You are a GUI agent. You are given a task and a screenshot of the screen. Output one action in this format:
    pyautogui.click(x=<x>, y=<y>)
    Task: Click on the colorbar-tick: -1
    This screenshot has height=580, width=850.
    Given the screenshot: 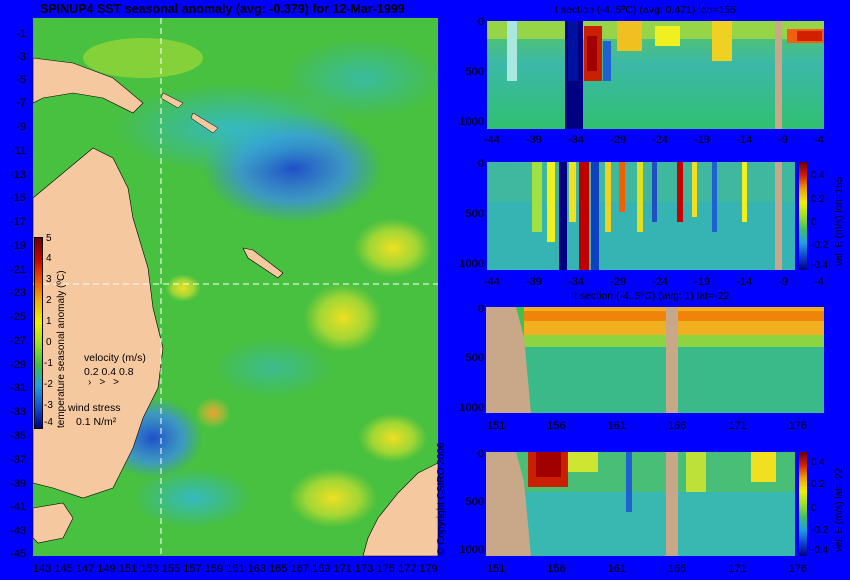 What is the action you would take?
    pyautogui.click(x=48, y=363)
    